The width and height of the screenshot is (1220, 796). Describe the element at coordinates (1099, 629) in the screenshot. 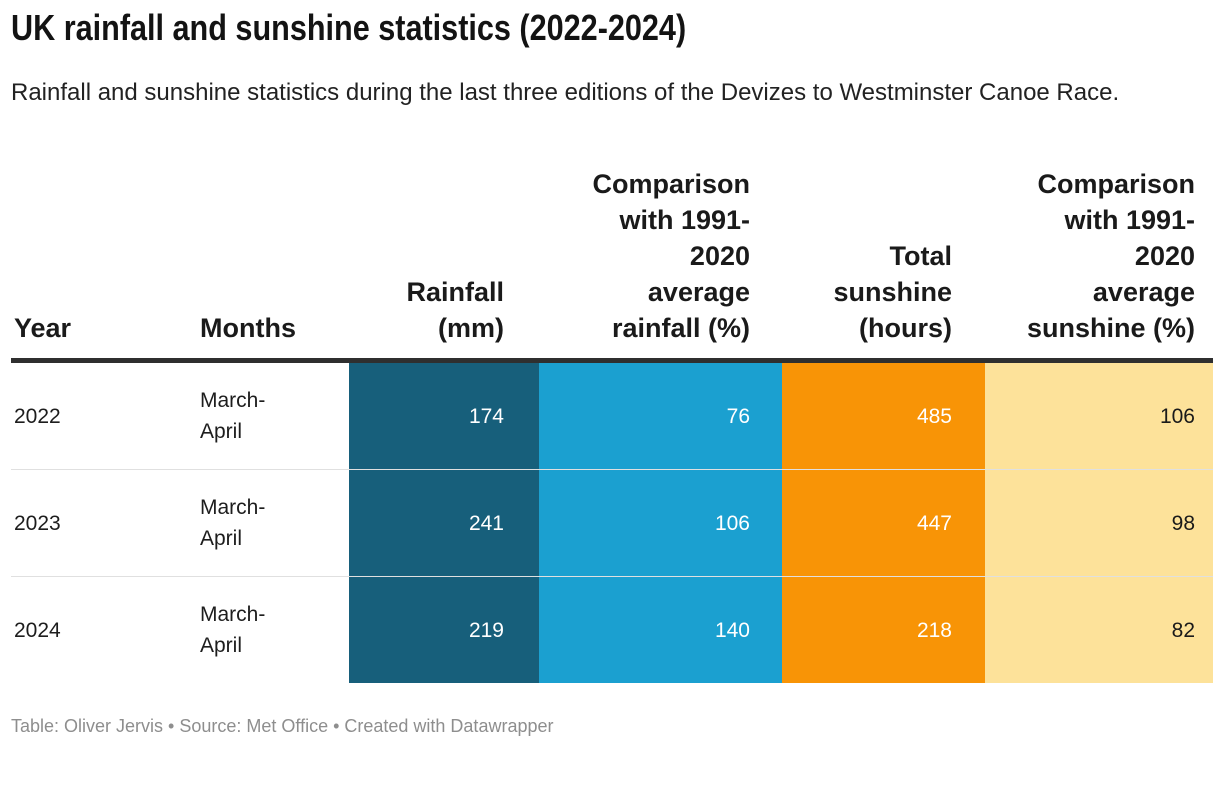

I see `cell-sunshine-comparison: 82` at that location.